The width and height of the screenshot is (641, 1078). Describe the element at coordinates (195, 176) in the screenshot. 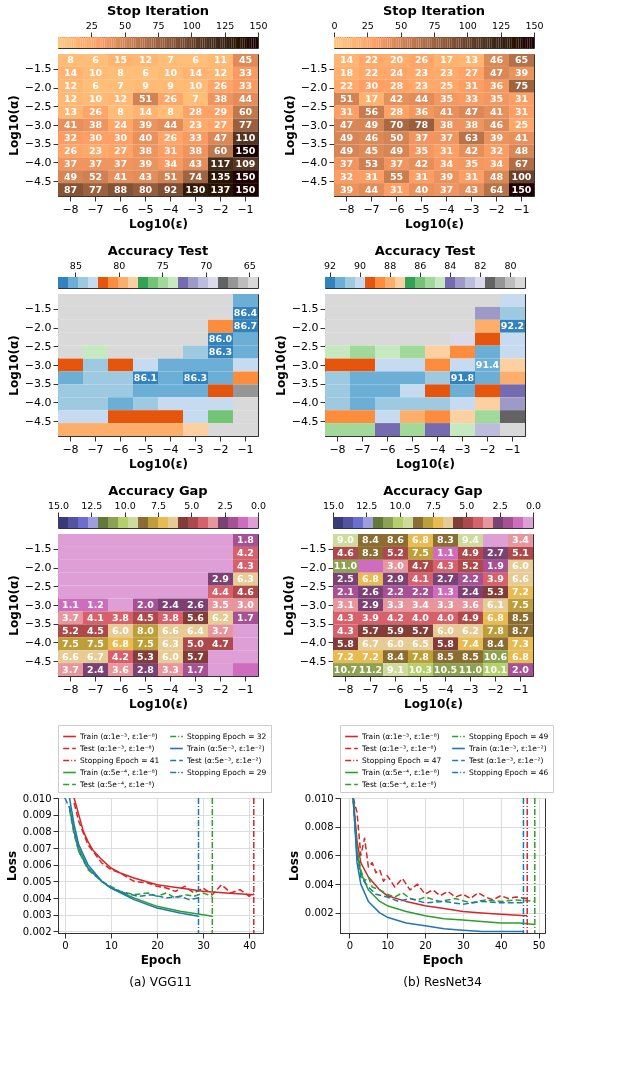

I see `data-label: 74` at that location.